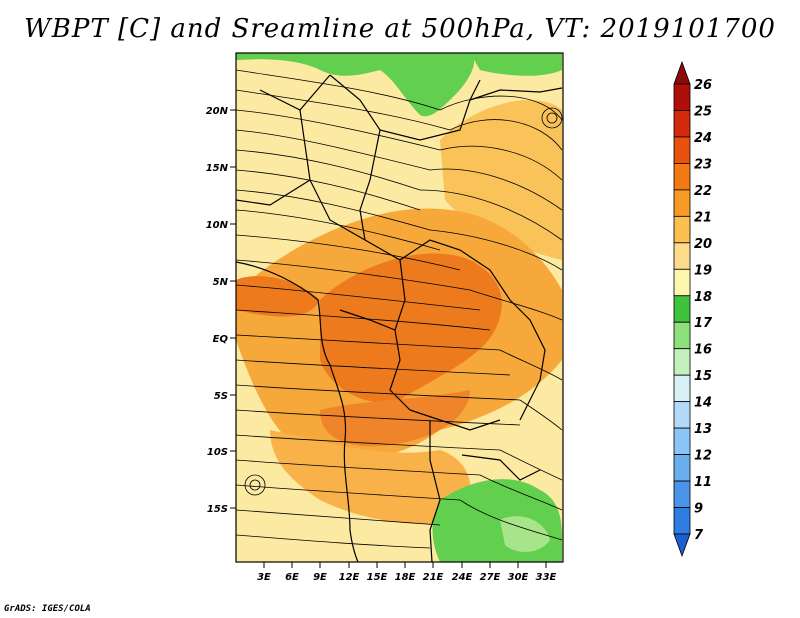 This screenshot has width=800, height=618. I want to click on colorbar-bottom-arrow, so click(682, 545).